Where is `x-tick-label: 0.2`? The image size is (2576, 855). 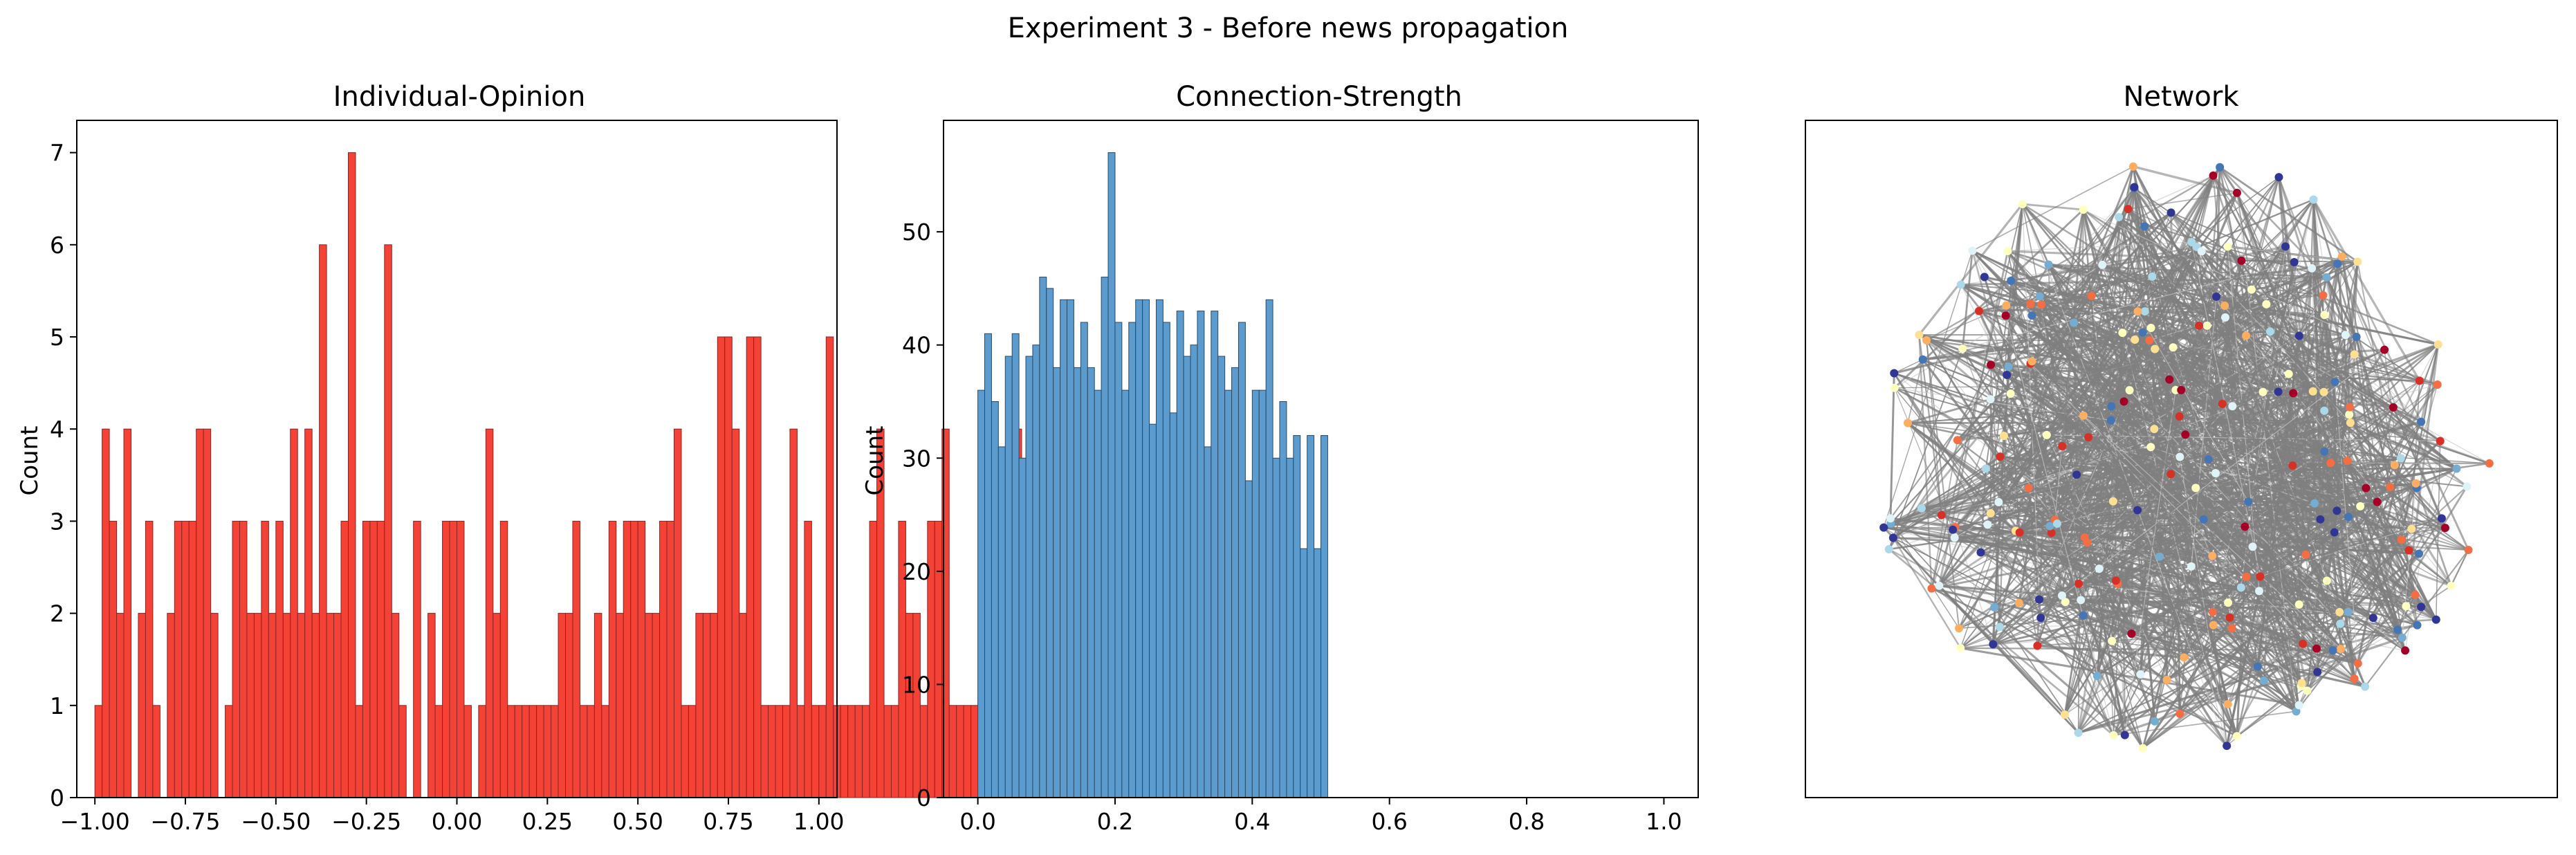
x-tick-label: 0.2 is located at coordinates (1115, 822).